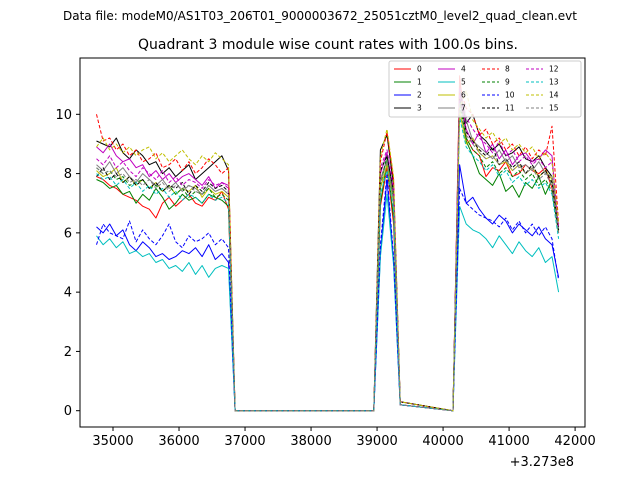  Describe the element at coordinates (463, 69) in the screenshot. I see `legend-label-4: 4` at that location.